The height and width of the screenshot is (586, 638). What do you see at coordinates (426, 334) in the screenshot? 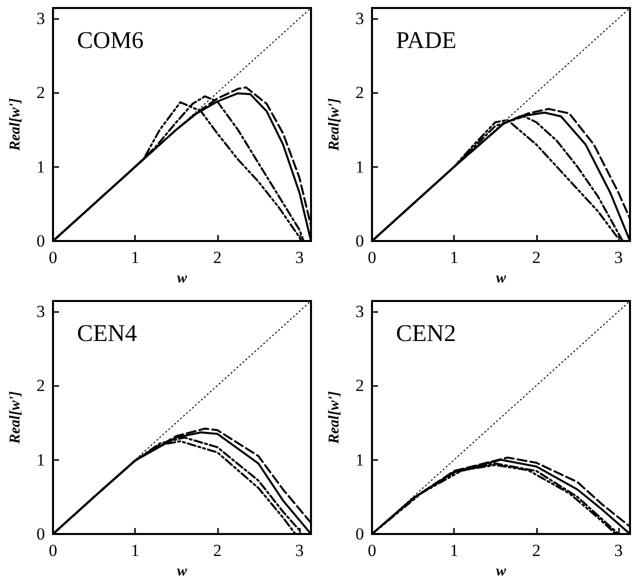
I see `text: CEN2` at bounding box center [426, 334].